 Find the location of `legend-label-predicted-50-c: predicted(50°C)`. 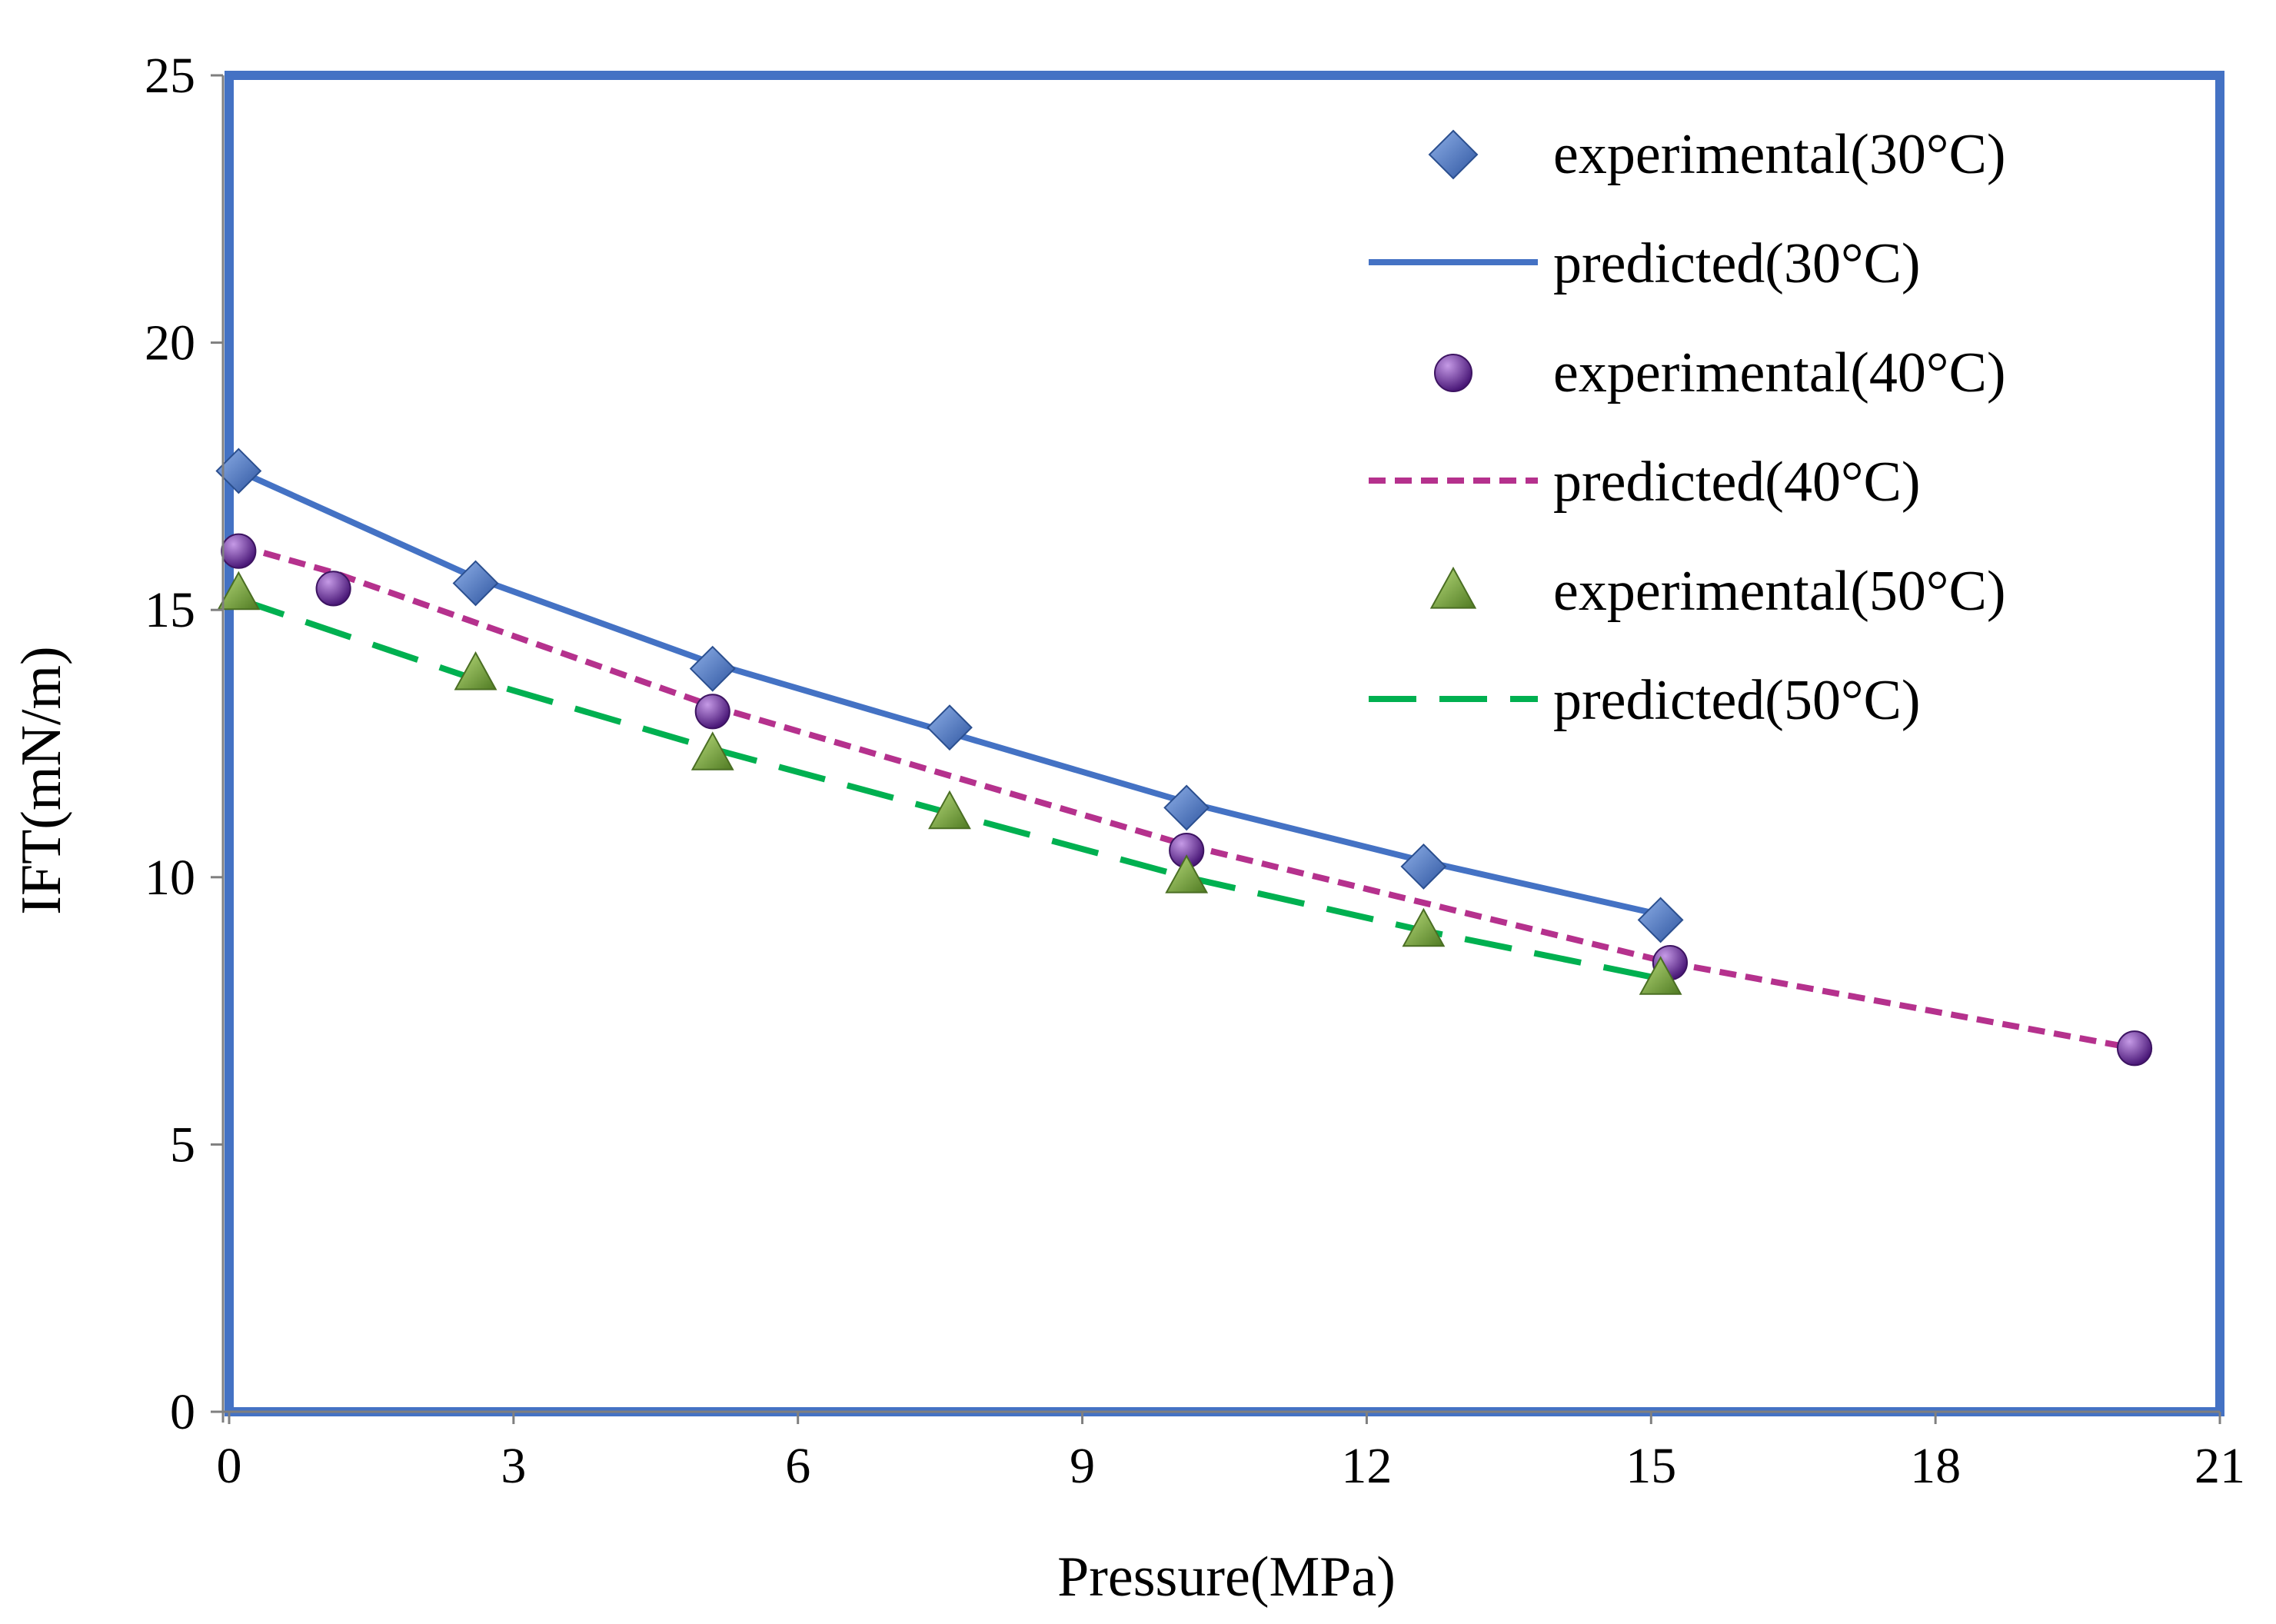

legend-label-predicted-50-c: predicted(50°C) is located at coordinates (1737, 700).